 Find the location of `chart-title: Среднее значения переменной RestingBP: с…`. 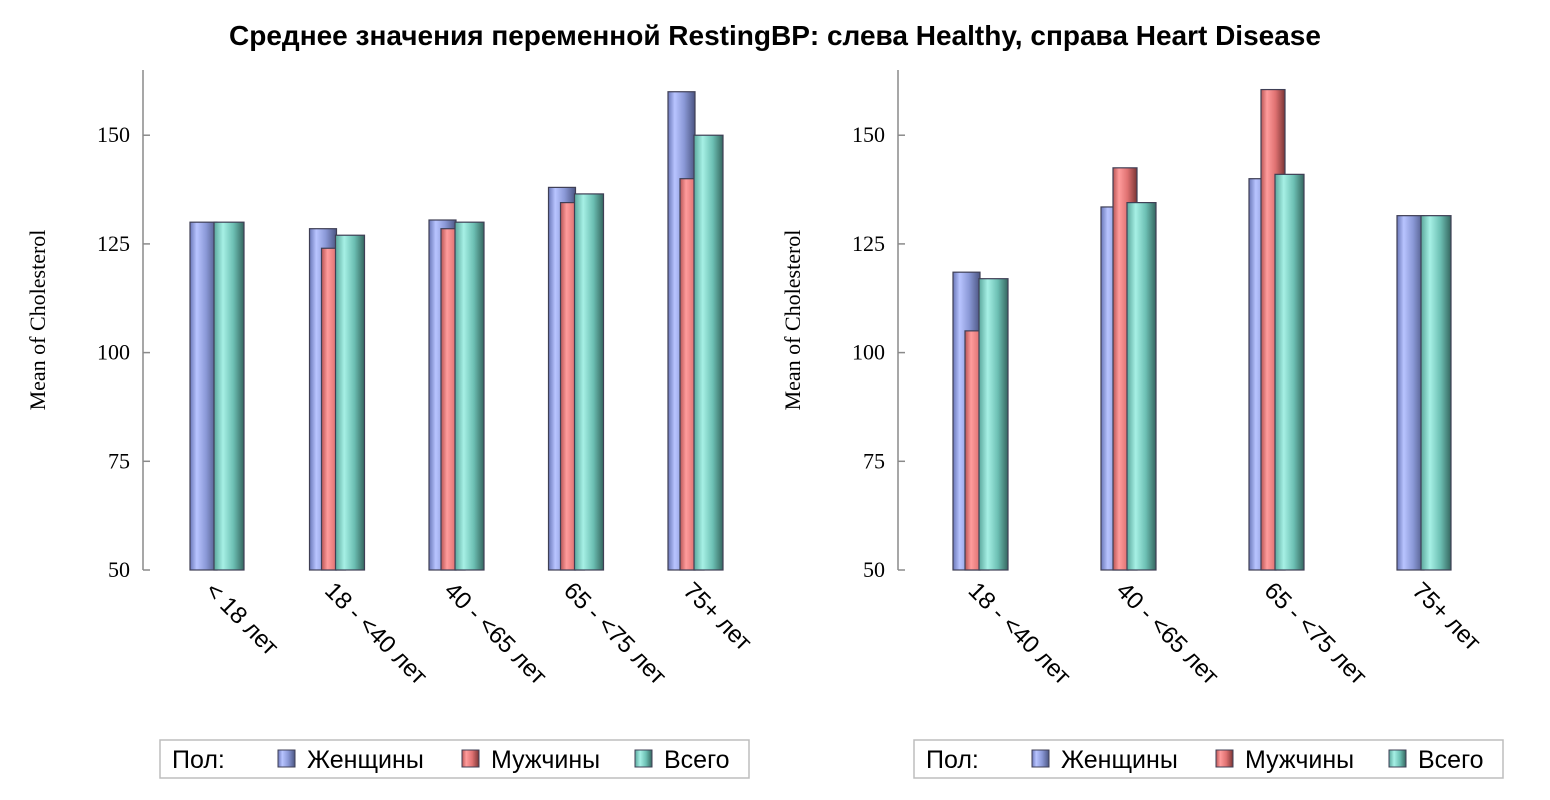

chart-title: Среднее значения переменной RestingBP: с… is located at coordinates (775, 35).